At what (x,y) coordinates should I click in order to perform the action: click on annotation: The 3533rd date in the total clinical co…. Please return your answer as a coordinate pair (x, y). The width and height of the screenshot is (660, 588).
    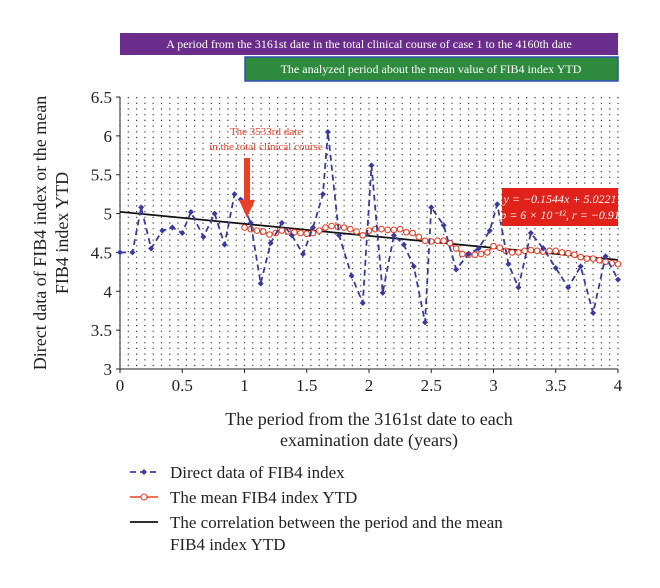
    Looking at the image, I should click on (266, 172).